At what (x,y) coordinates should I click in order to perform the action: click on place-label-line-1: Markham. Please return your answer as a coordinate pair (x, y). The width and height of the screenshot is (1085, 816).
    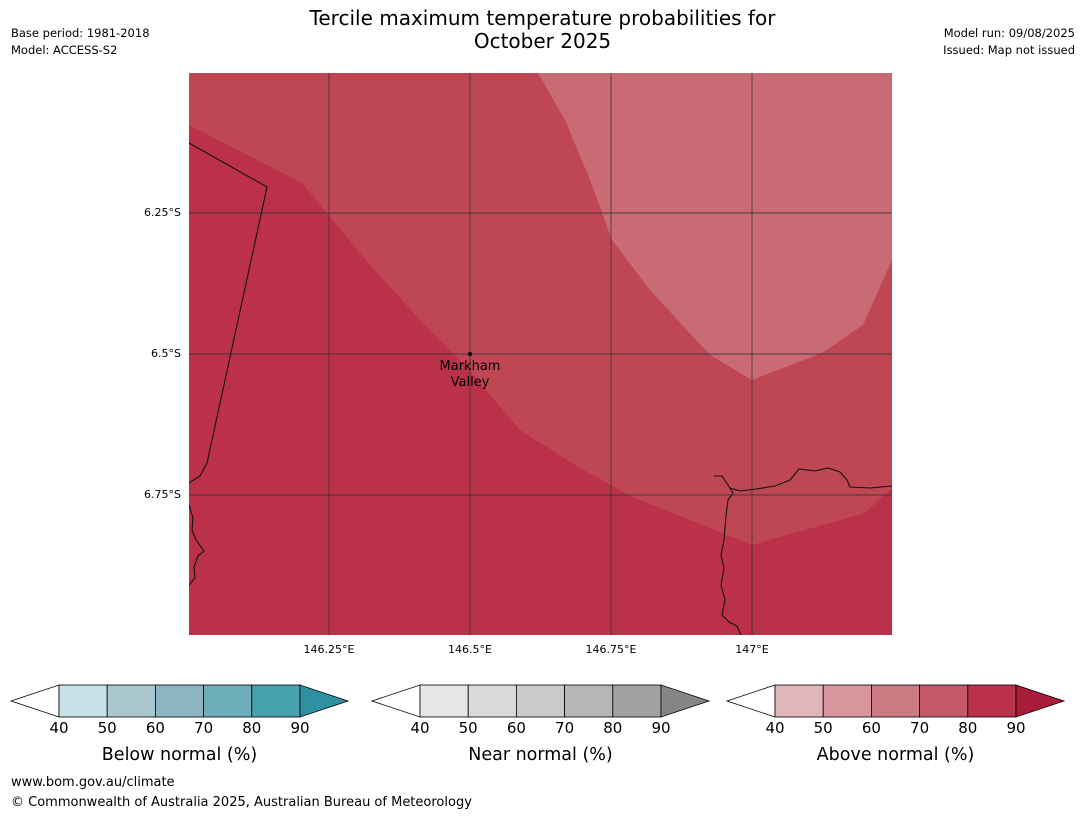
    Looking at the image, I should click on (470, 366).